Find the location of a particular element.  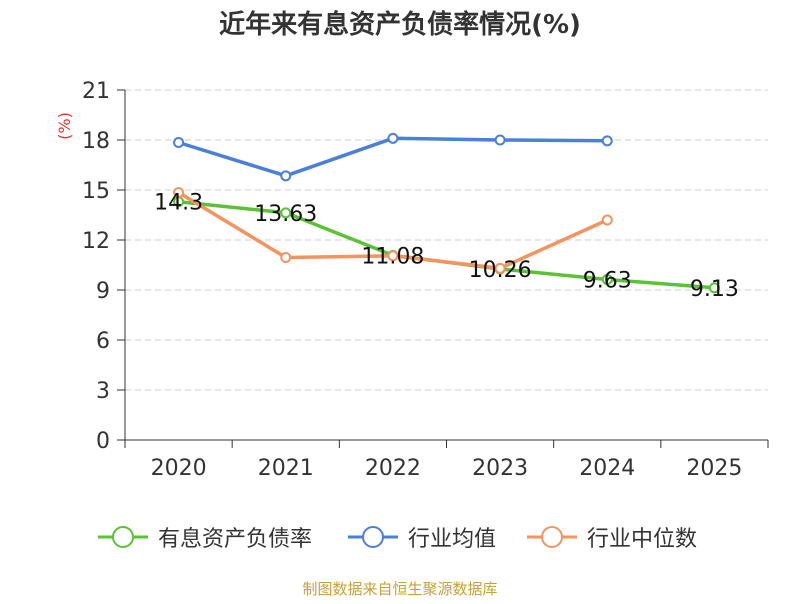

data-label: 9.63 is located at coordinates (607, 281).